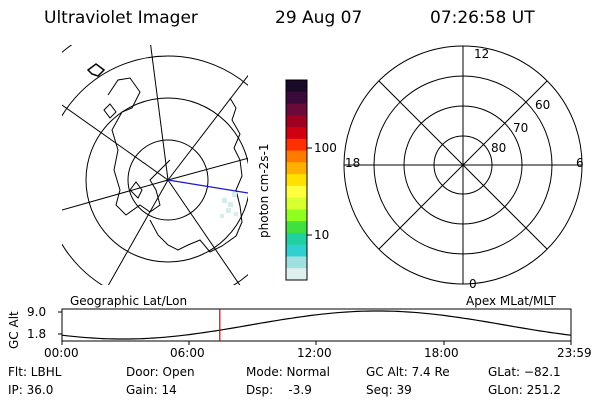  What do you see at coordinates (524, 372) in the screenshot?
I see `glat-info: GLat: −82.1` at bounding box center [524, 372].